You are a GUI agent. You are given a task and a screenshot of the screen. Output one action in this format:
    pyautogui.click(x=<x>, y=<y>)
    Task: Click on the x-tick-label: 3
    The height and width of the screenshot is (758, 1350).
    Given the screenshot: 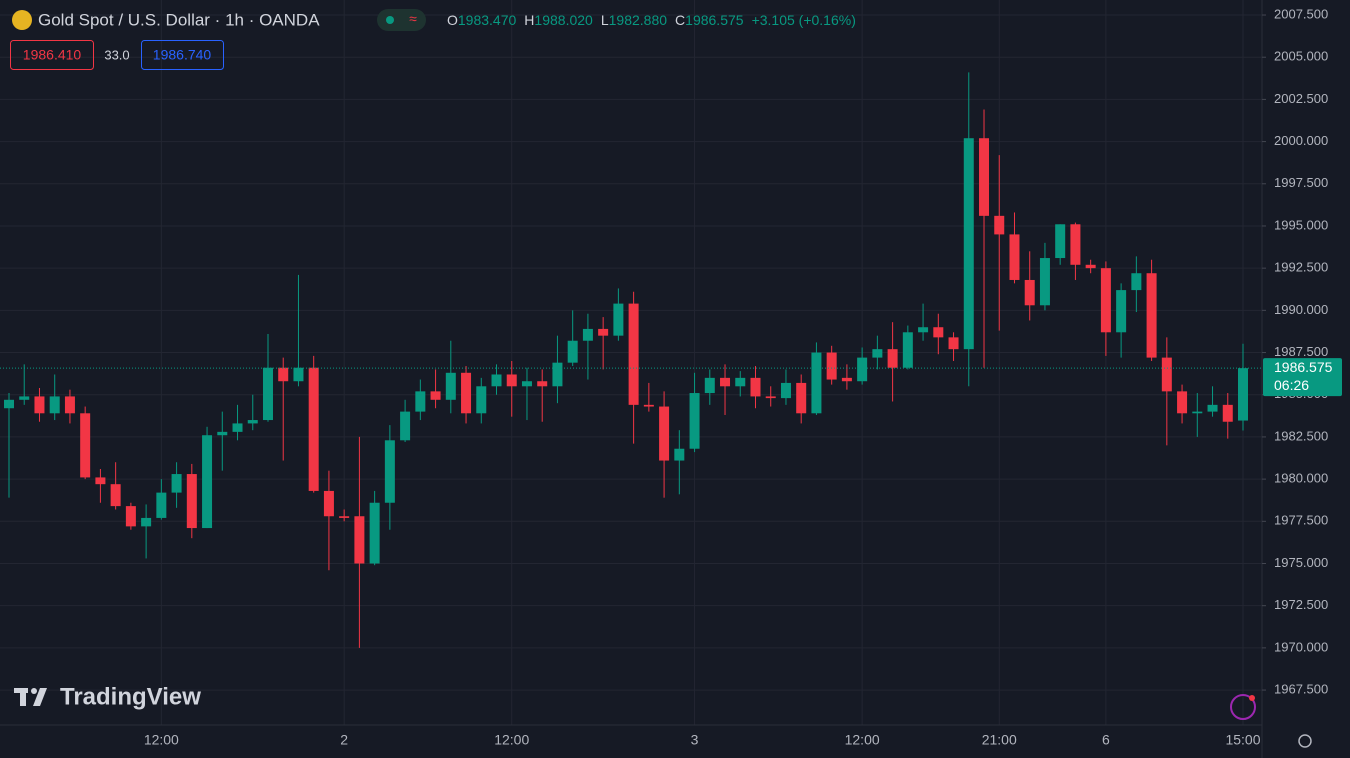 What is the action you would take?
    pyautogui.click(x=695, y=740)
    